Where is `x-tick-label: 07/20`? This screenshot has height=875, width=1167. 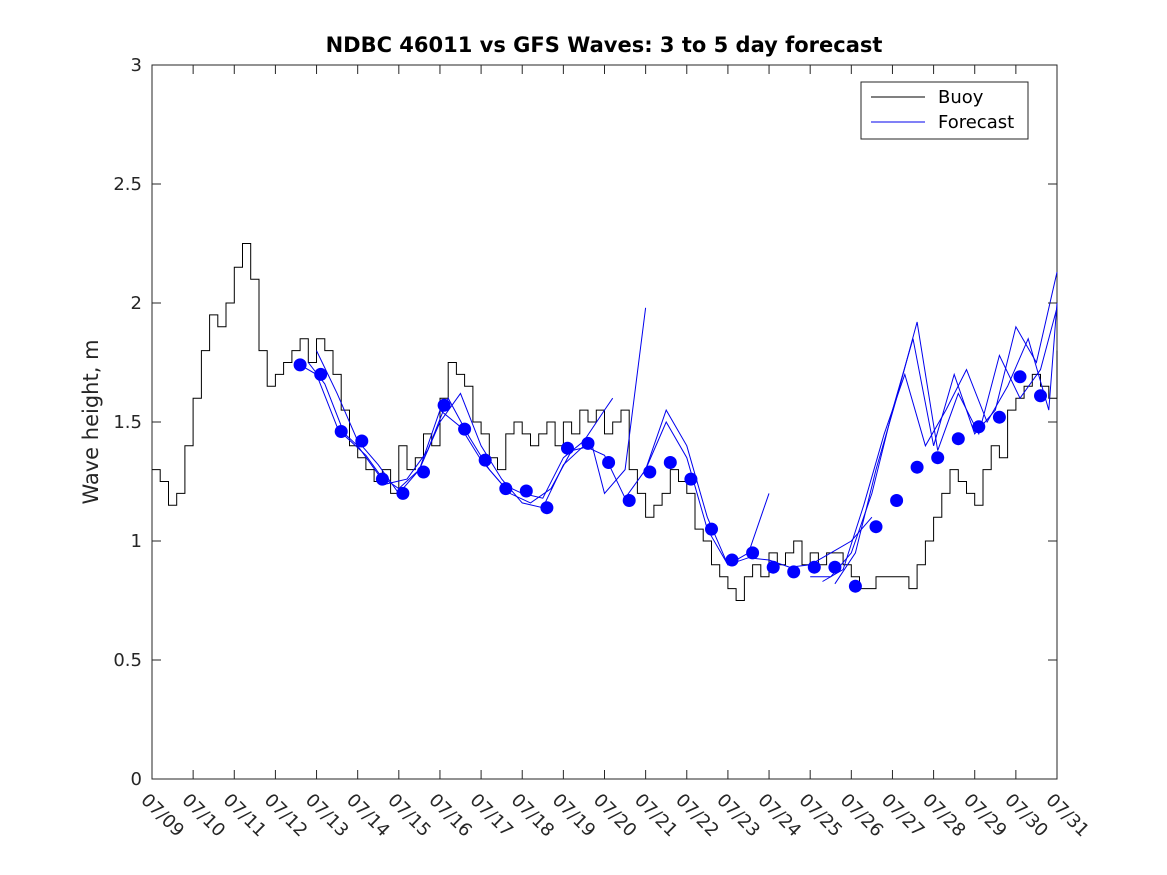 x-tick-label: 07/20 is located at coordinates (615, 816).